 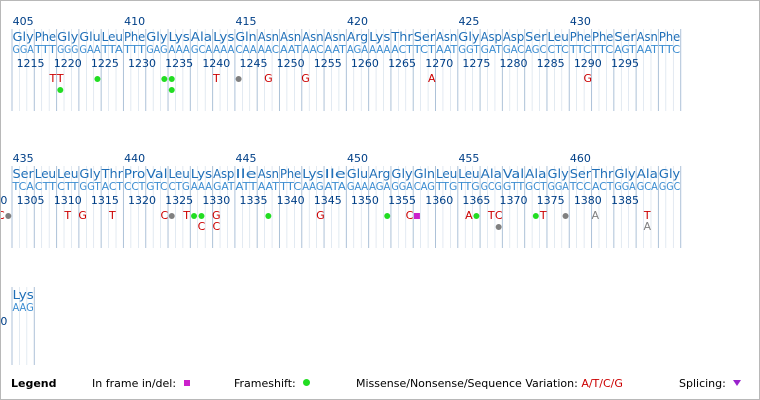 What do you see at coordinates (112, 49) in the screenshot?
I see `codon: TTA` at bounding box center [112, 49].